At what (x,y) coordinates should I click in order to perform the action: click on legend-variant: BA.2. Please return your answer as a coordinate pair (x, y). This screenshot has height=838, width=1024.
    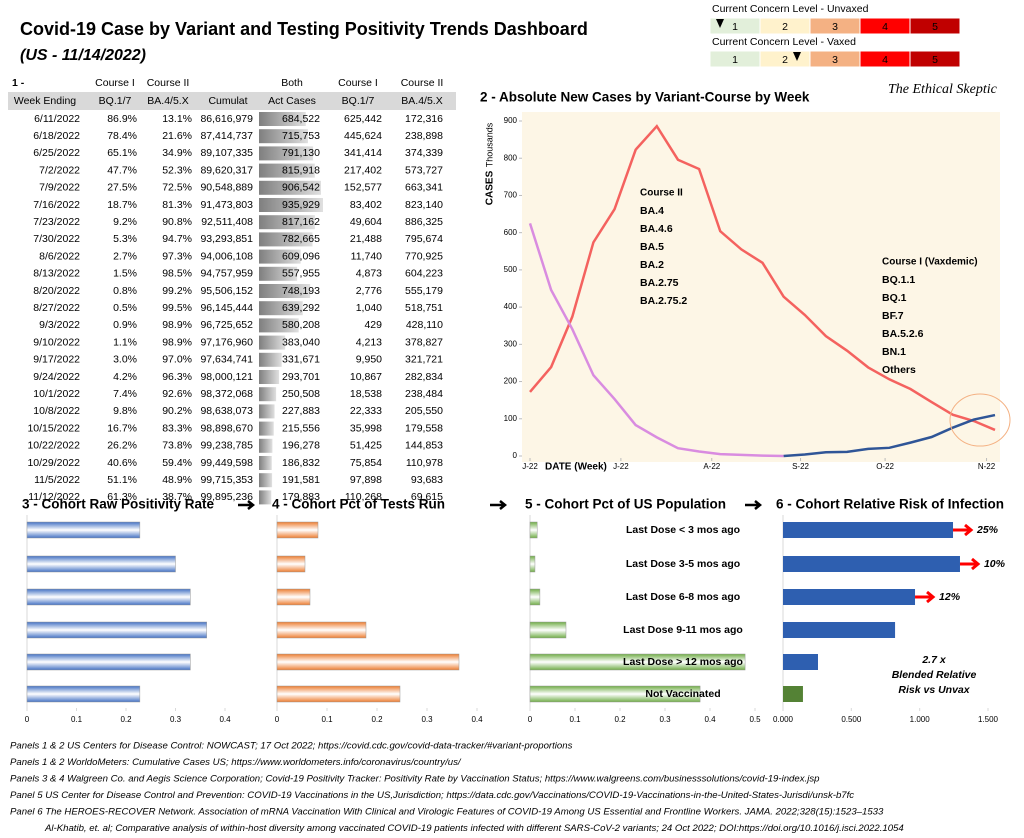
    Looking at the image, I should click on (652, 265).